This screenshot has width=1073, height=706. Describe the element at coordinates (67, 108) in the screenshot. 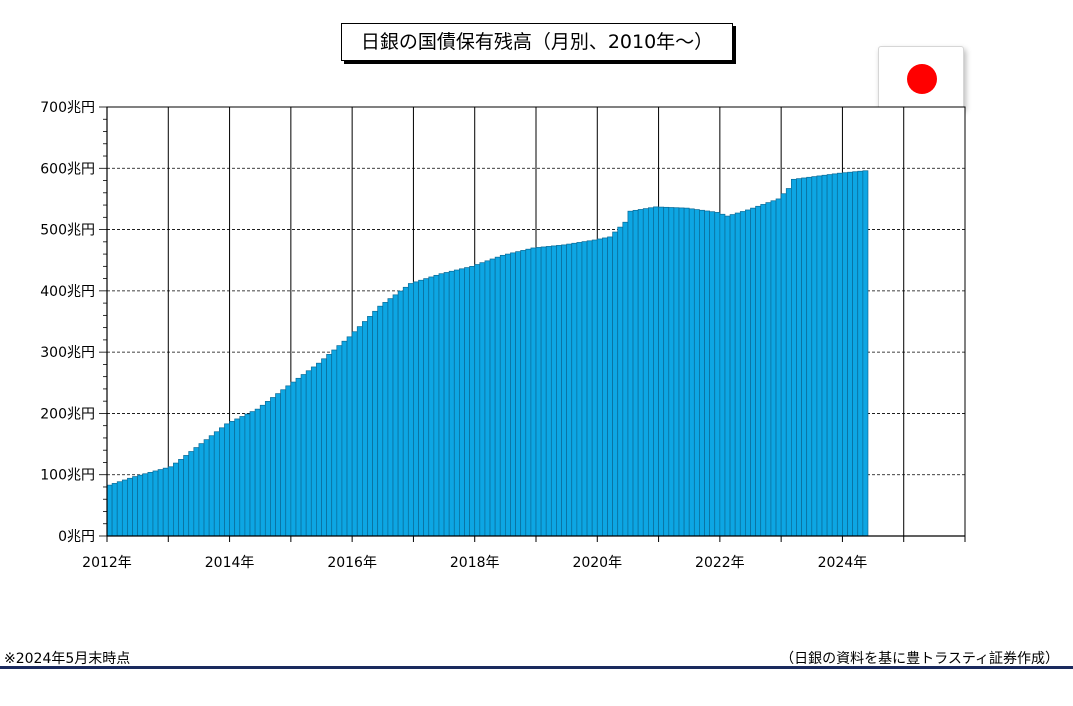

I see `y-tick-label: 700兆円` at that location.